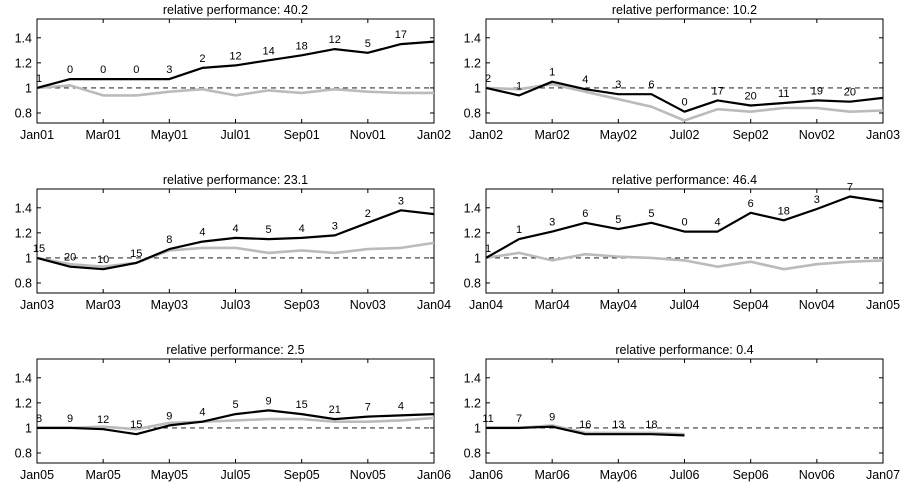  Describe the element at coordinates (235, 350) in the screenshot. I see `chart-title: relative performance: 2.5` at that location.